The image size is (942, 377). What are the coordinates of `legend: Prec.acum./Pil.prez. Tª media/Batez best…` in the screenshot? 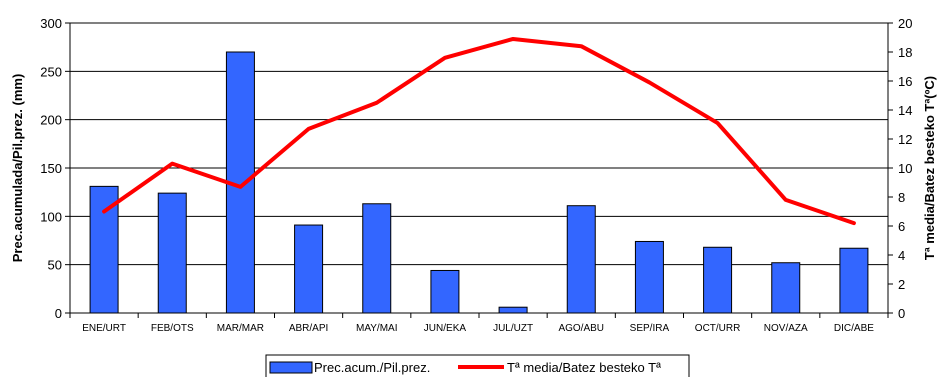 It's located at (477, 365).